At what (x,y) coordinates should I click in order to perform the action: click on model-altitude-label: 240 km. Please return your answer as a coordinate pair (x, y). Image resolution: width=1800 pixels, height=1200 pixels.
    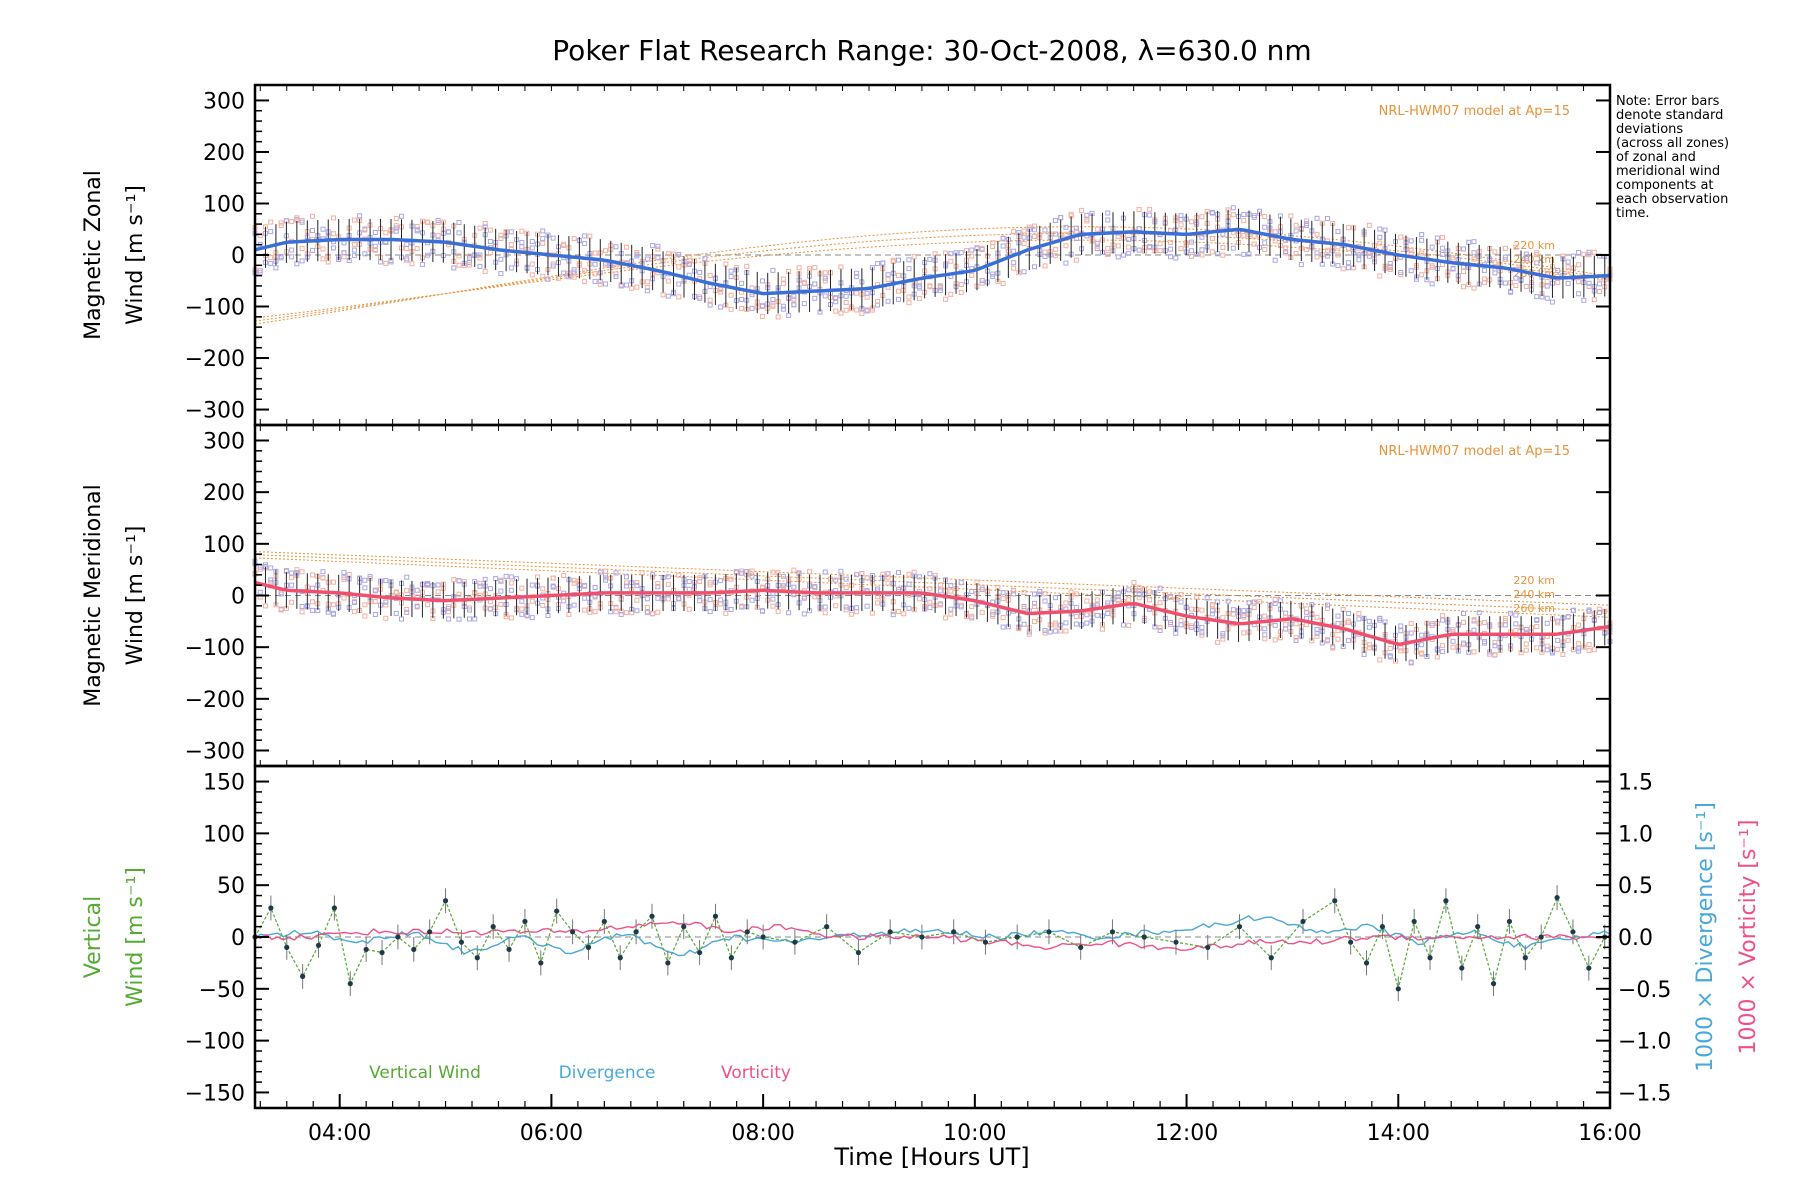
    Looking at the image, I should click on (1534, 259).